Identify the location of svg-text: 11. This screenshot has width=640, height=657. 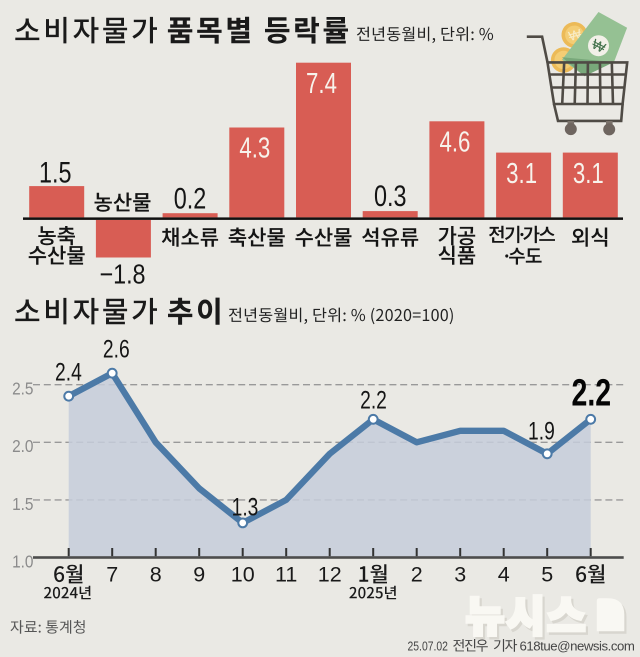
(286, 575).